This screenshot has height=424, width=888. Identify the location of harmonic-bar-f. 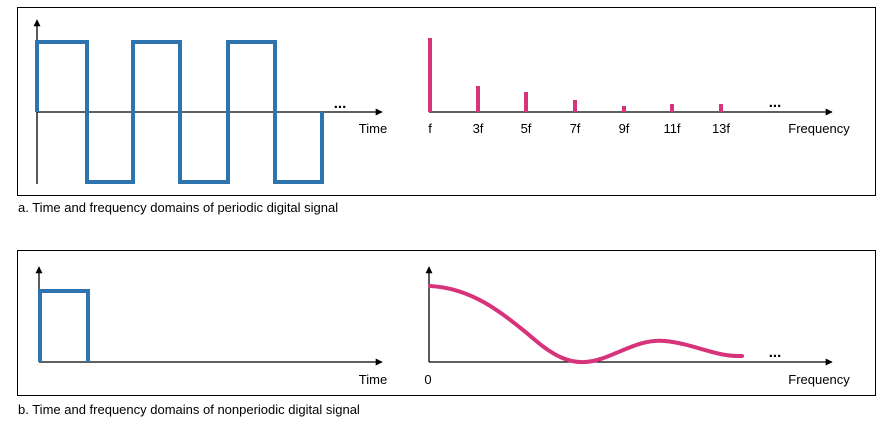
(430, 75).